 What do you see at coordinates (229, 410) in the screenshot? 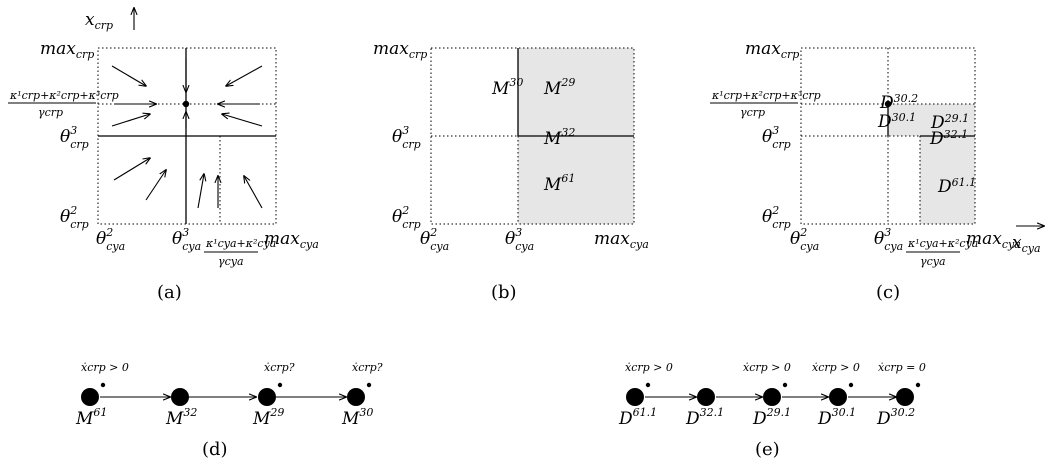
I see `panel-d: M61 ẋcrp > 0 M32 M29 ẋcrp? M30 ẋcrp? (d)` at bounding box center [229, 410].